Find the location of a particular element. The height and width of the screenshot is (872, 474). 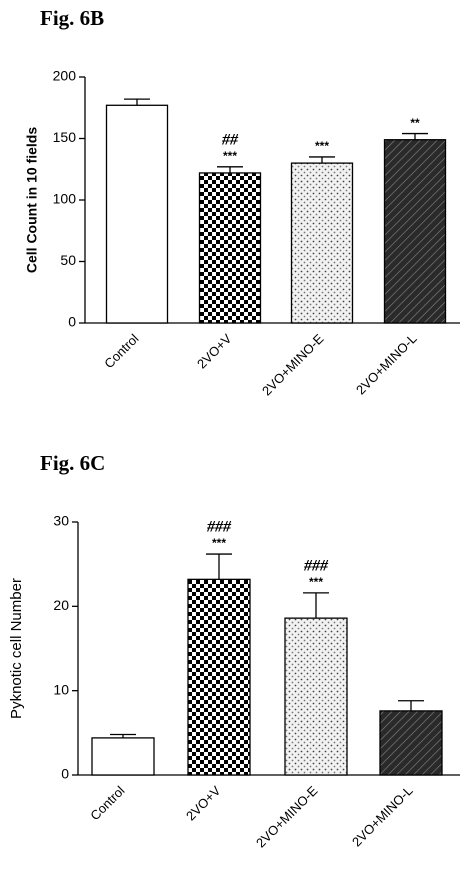

y-tick-label: 10 is located at coordinates (61, 689).